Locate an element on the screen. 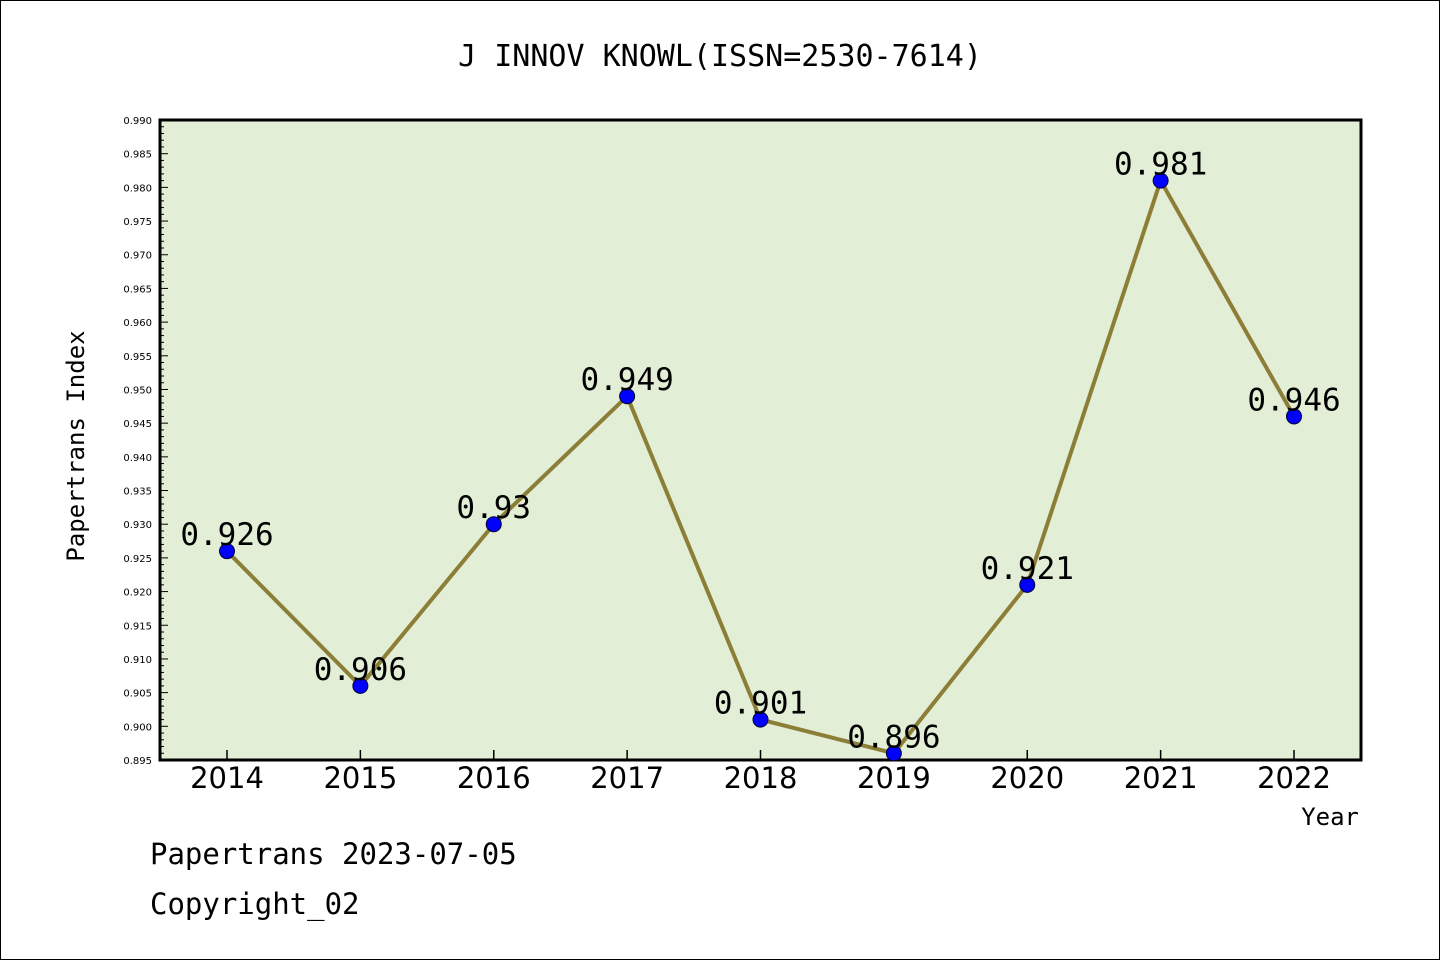 The height and width of the screenshot is (960, 1440). data-label: 0.906 is located at coordinates (360, 670).